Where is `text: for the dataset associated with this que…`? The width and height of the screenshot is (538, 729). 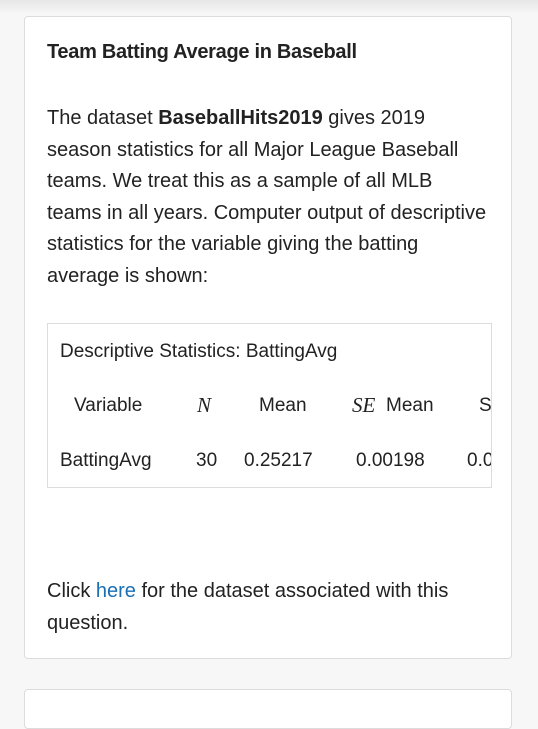
text: for the dataset associated with this que… is located at coordinates (248, 607).